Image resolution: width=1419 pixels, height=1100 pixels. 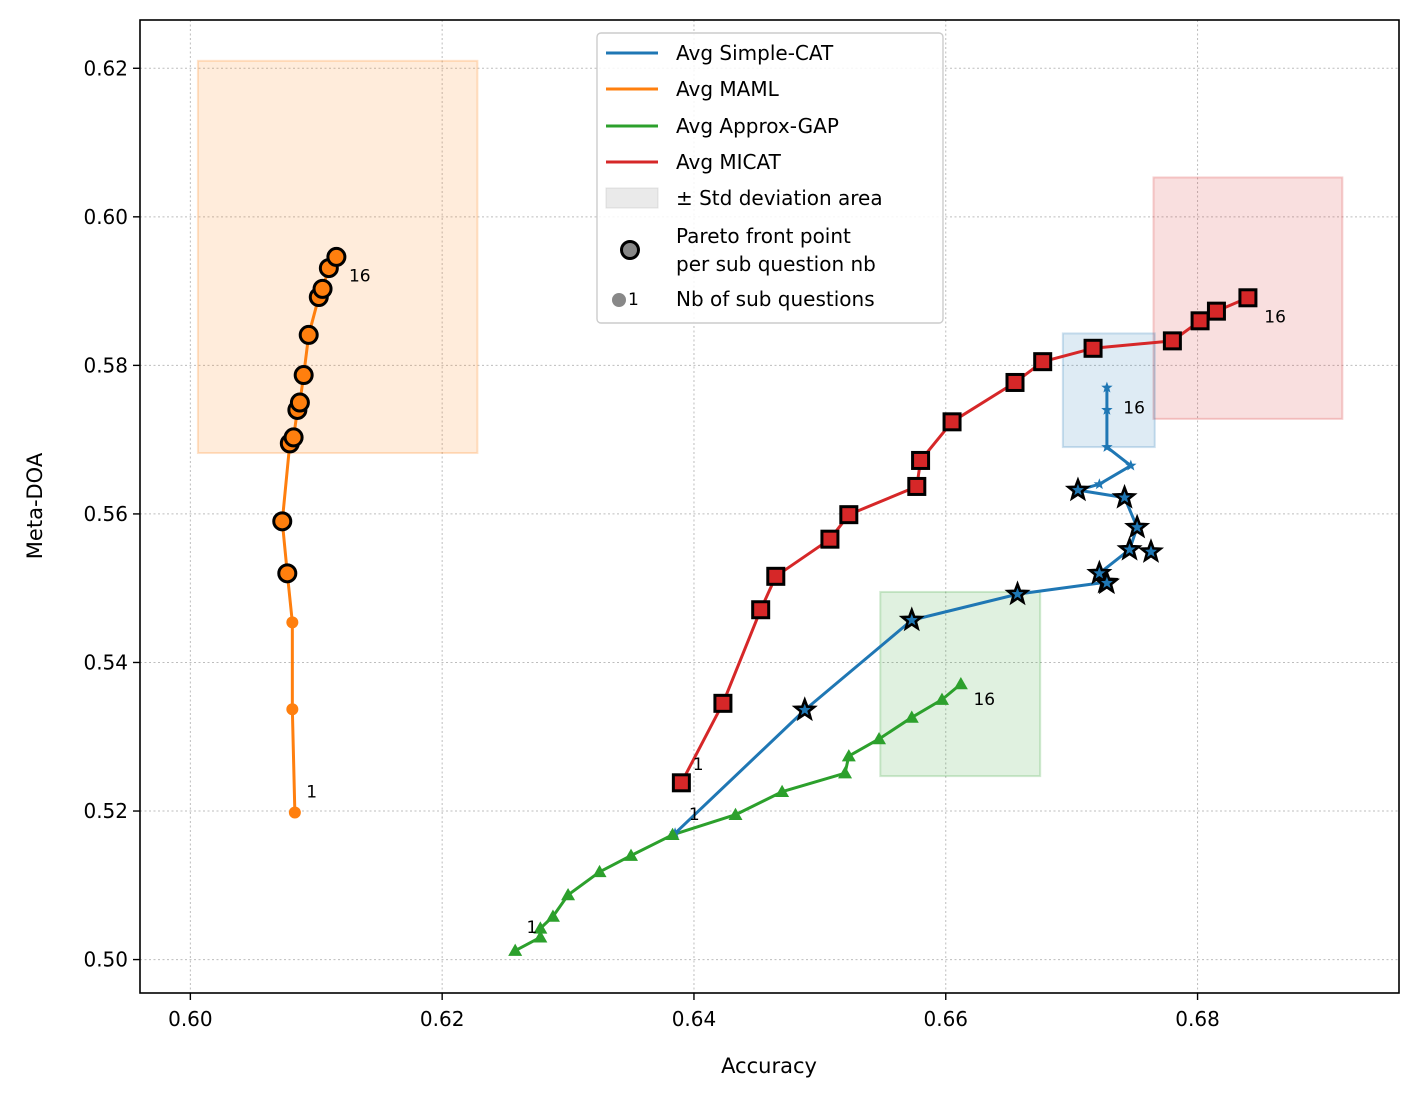 What do you see at coordinates (105, 217) in the screenshot?
I see `y-tick-label: 0.60` at bounding box center [105, 217].